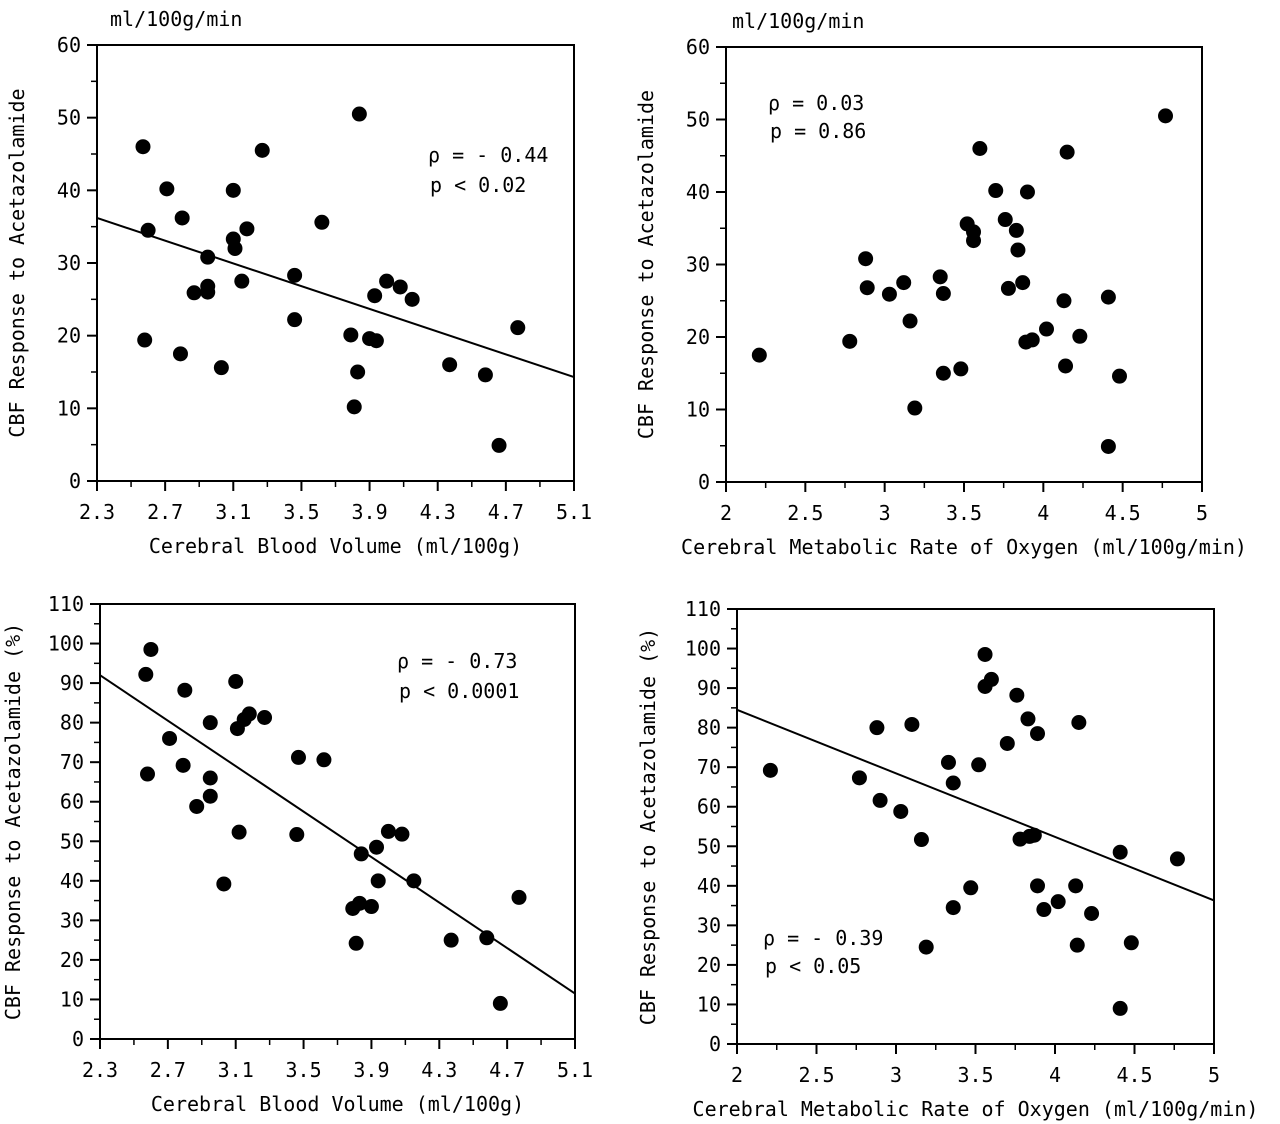  I want to click on x-tick-label: 2.3, so click(100, 1070).